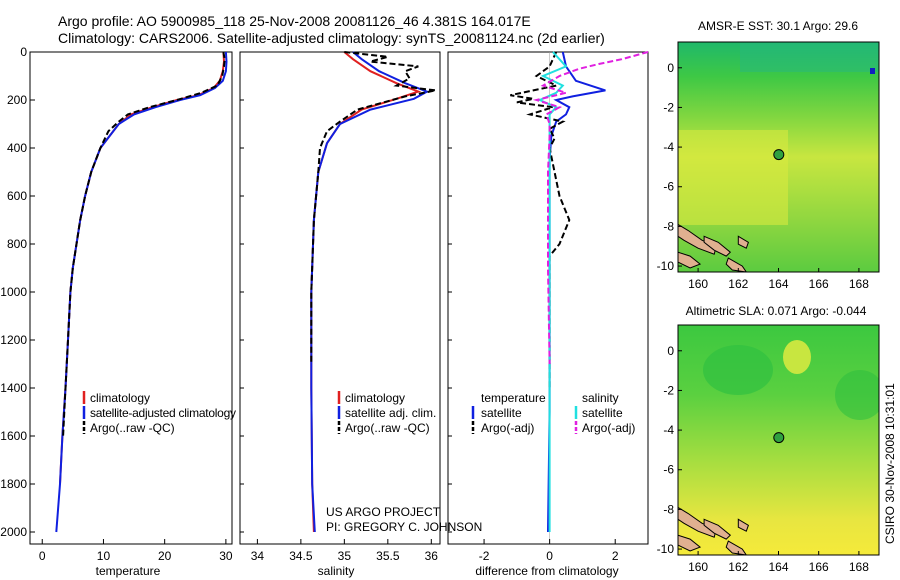  Describe the element at coordinates (17, 196) in the screenshot. I see `y-tick-label: 600` at that location.